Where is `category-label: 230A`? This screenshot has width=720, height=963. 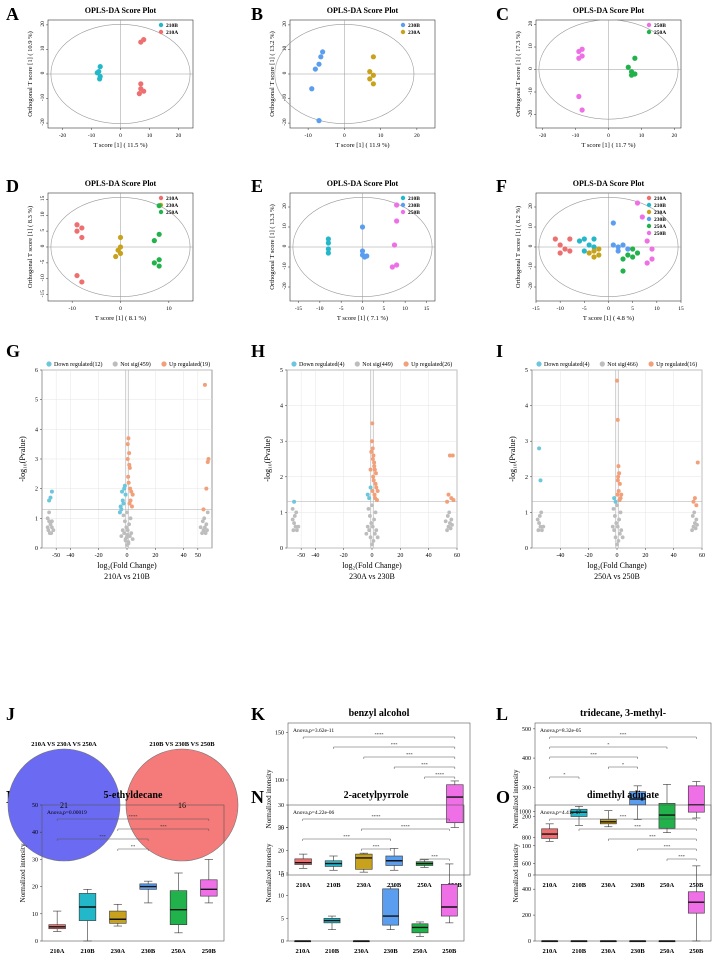 category-label: 230A is located at coordinates (118, 951).